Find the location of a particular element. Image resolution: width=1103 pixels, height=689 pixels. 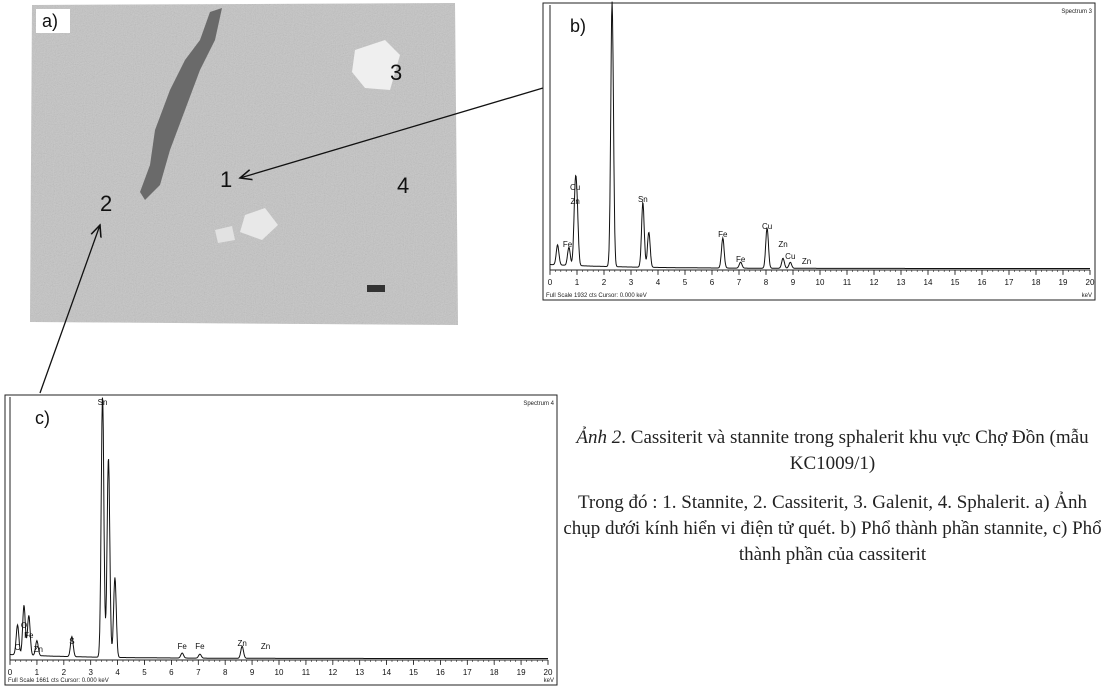

footer: Full Scale 1661 cts Cursor: 0.000 keV is located at coordinates (58, 681).